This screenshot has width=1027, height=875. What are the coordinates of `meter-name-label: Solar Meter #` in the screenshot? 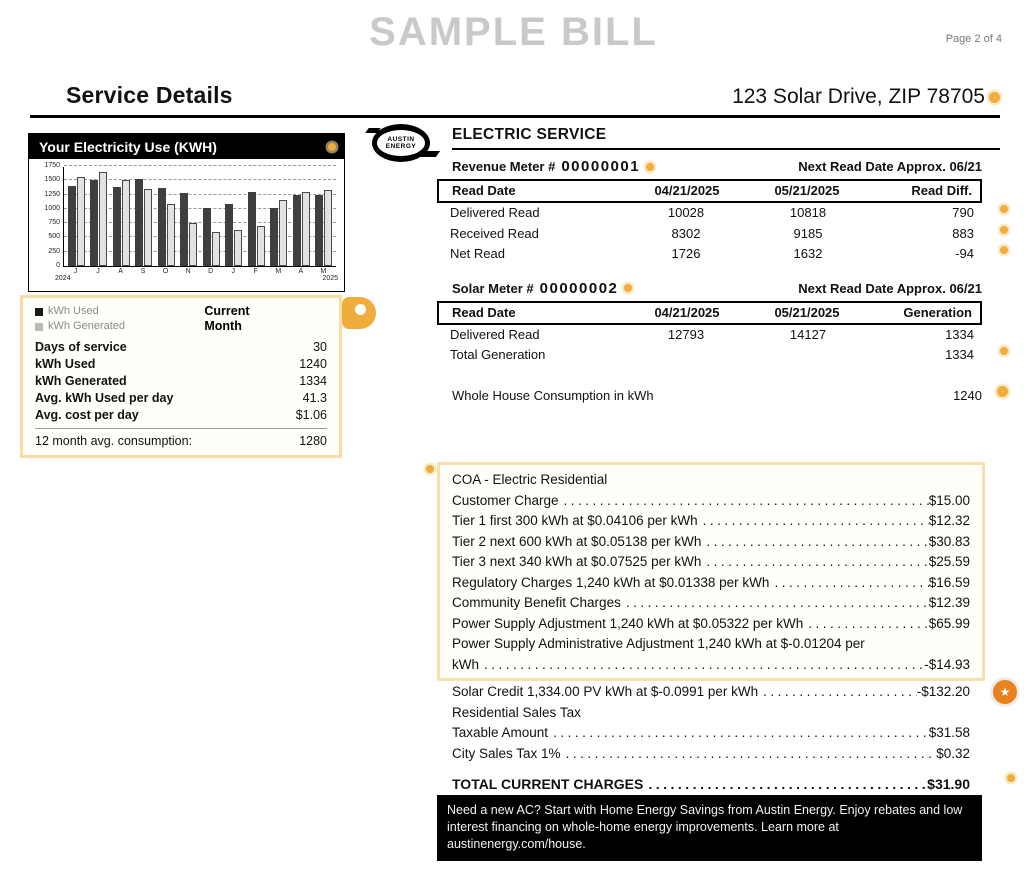 It's located at (493, 288).